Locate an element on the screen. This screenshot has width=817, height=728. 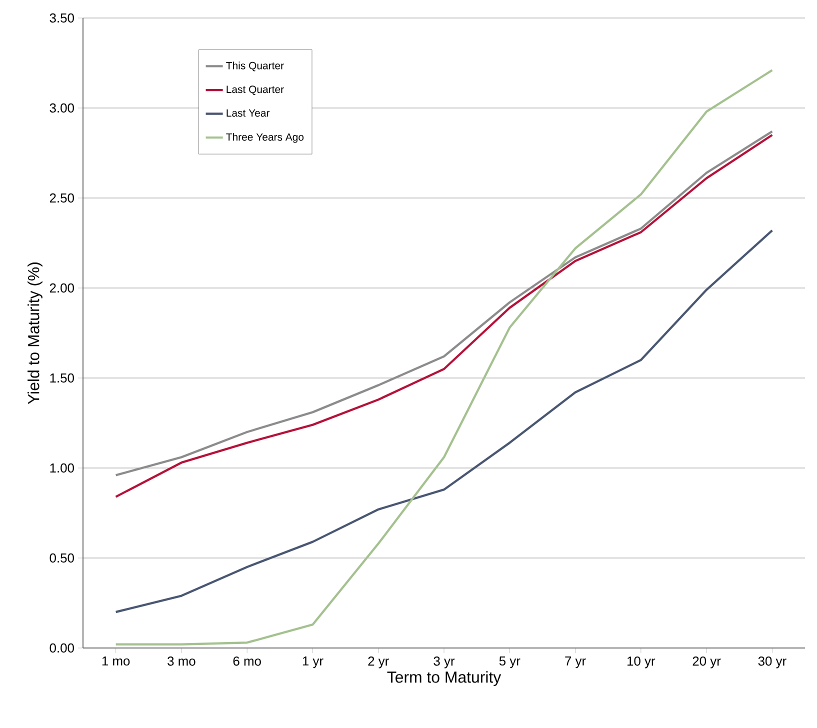
x-tick-label: 6 mo is located at coordinates (247, 661).